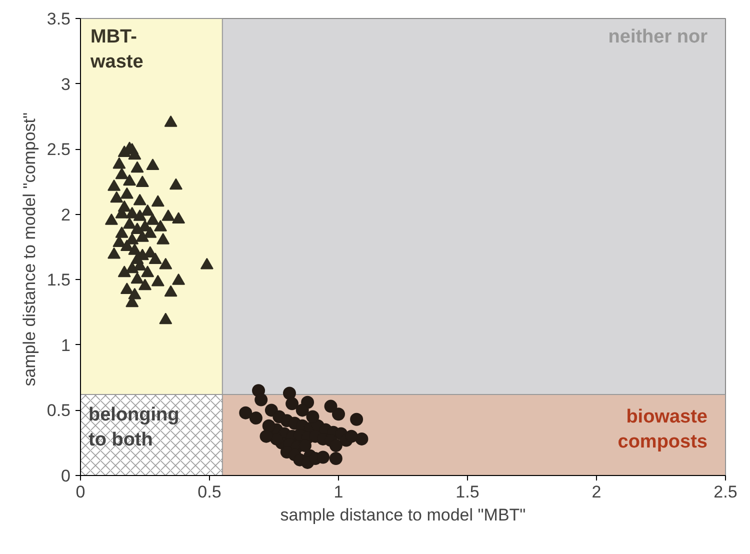  Describe the element at coordinates (597, 492) in the screenshot. I see `x-tick-label: 2` at that location.